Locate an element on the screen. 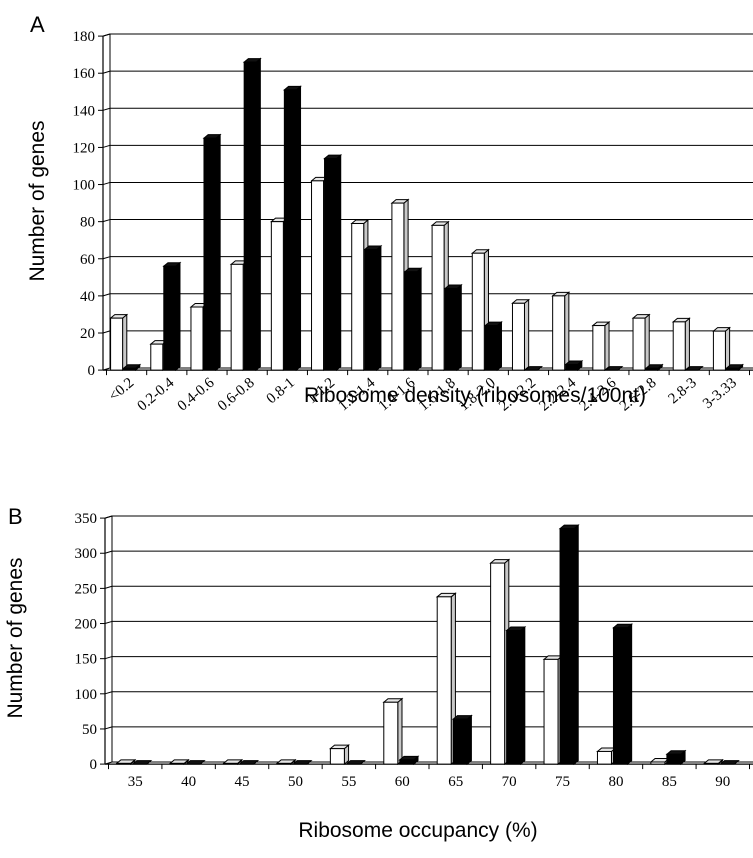 This screenshot has width=753, height=858. x-tick-label: 55 is located at coordinates (348, 782).